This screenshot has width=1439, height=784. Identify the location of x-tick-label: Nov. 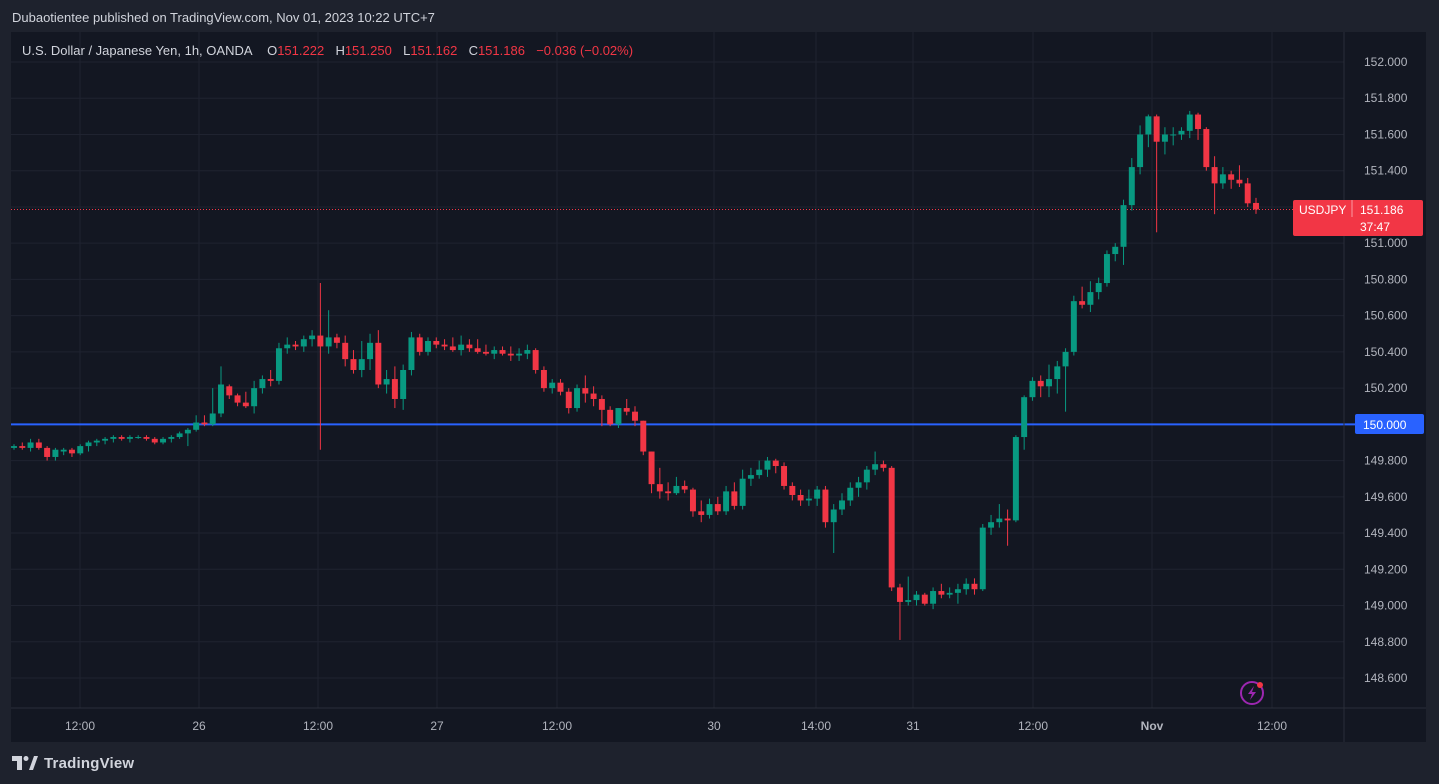
(1152, 726).